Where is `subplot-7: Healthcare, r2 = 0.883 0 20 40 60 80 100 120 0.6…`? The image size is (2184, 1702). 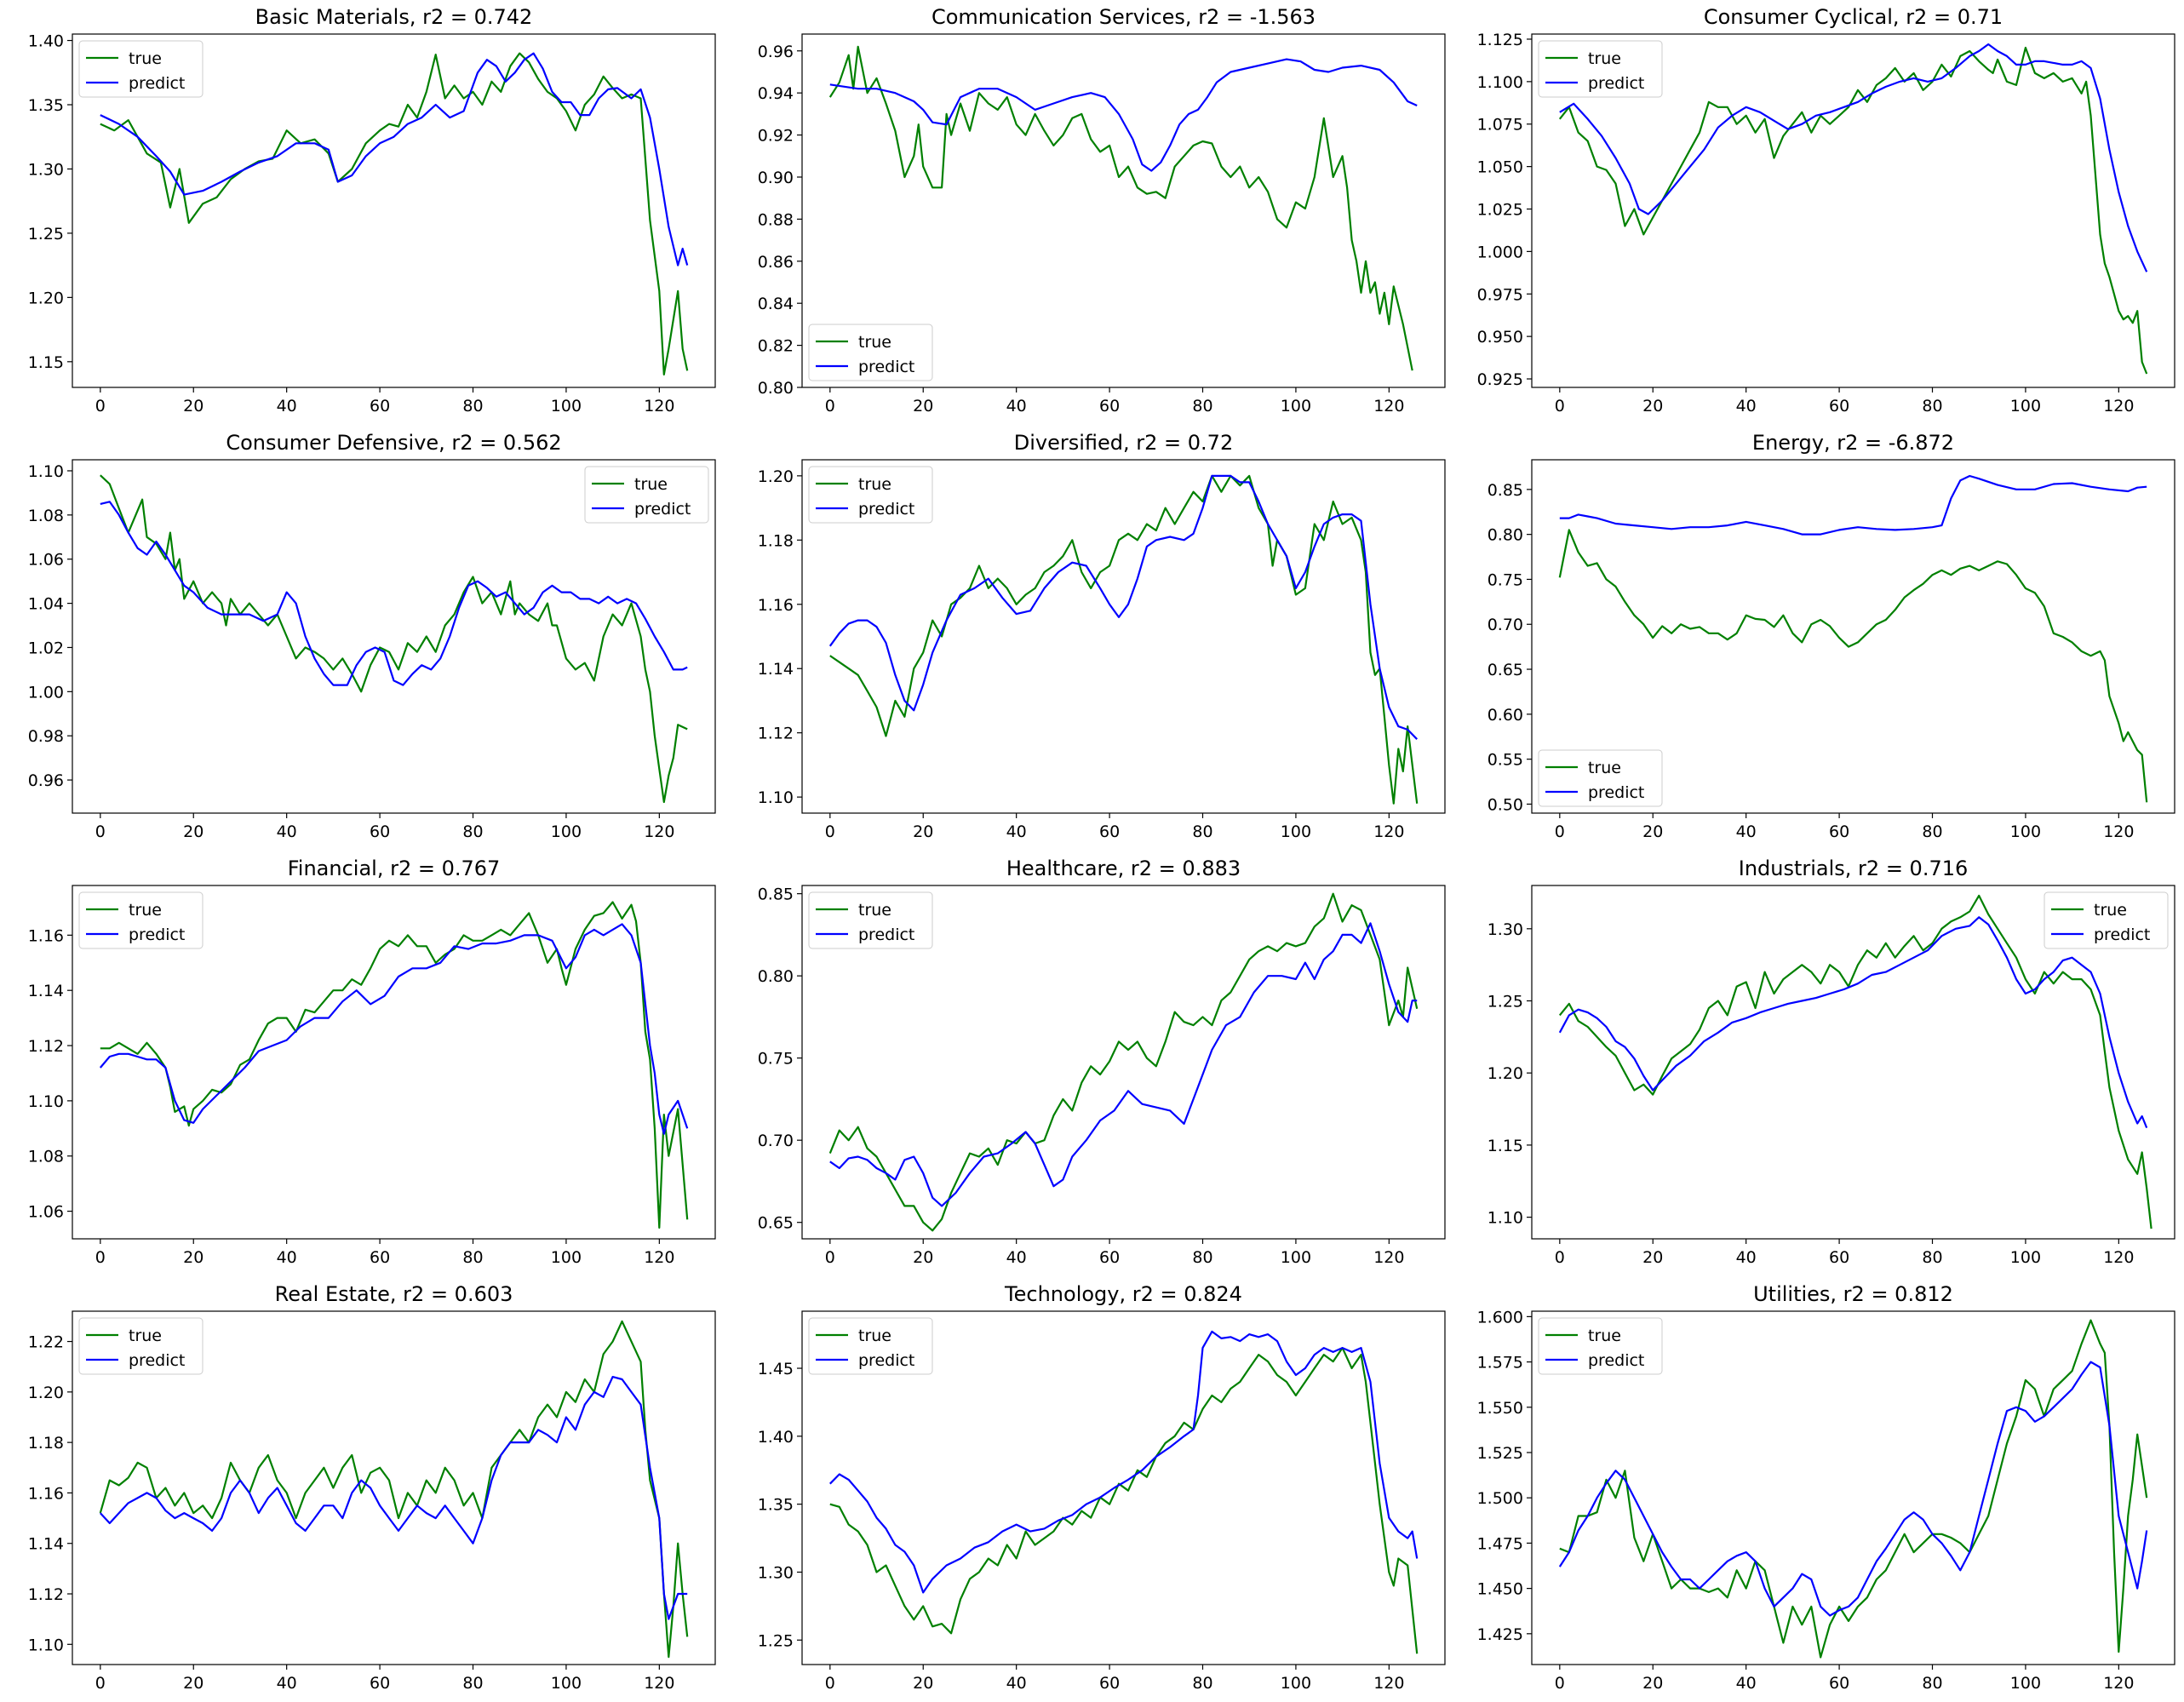 subplot-7: Healthcare, r2 = 0.883 0 20 40 60 80 100 120 0.6… is located at coordinates (1102, 1062).